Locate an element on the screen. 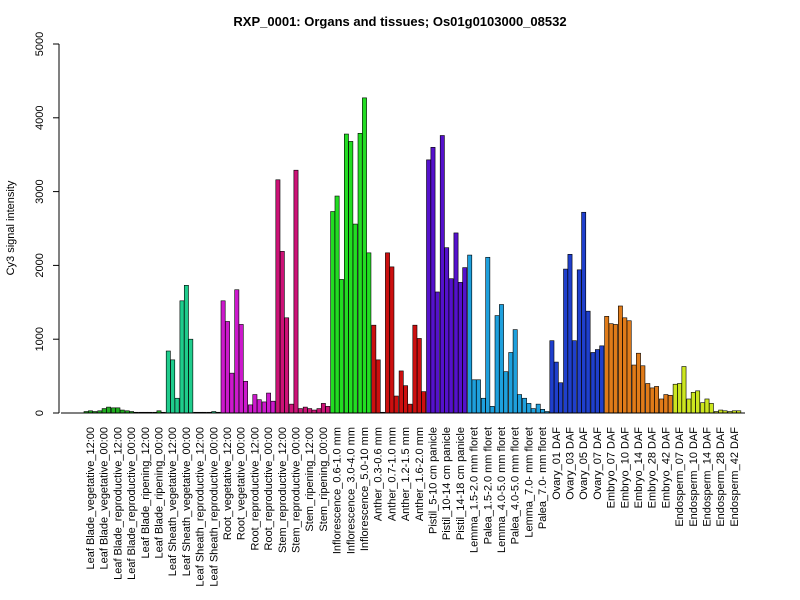  x-tick-label: Leaf Sheath_reproductive_12:00 is located at coordinates (201, 507).